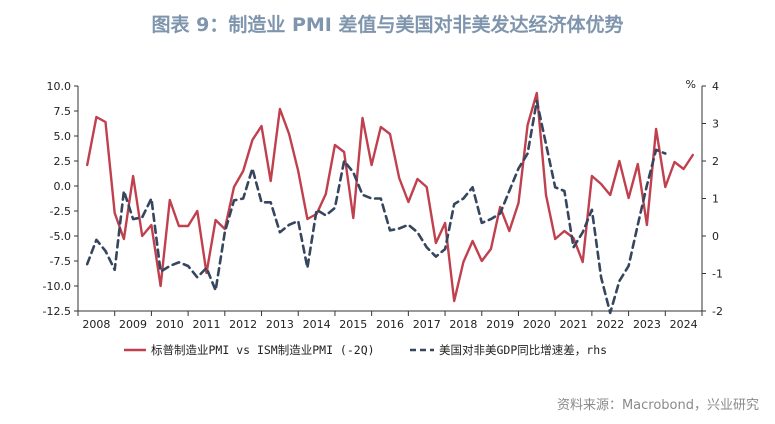  What do you see at coordinates (60, 261) in the screenshot?
I see `left-tick-label: -7.5` at bounding box center [60, 261].